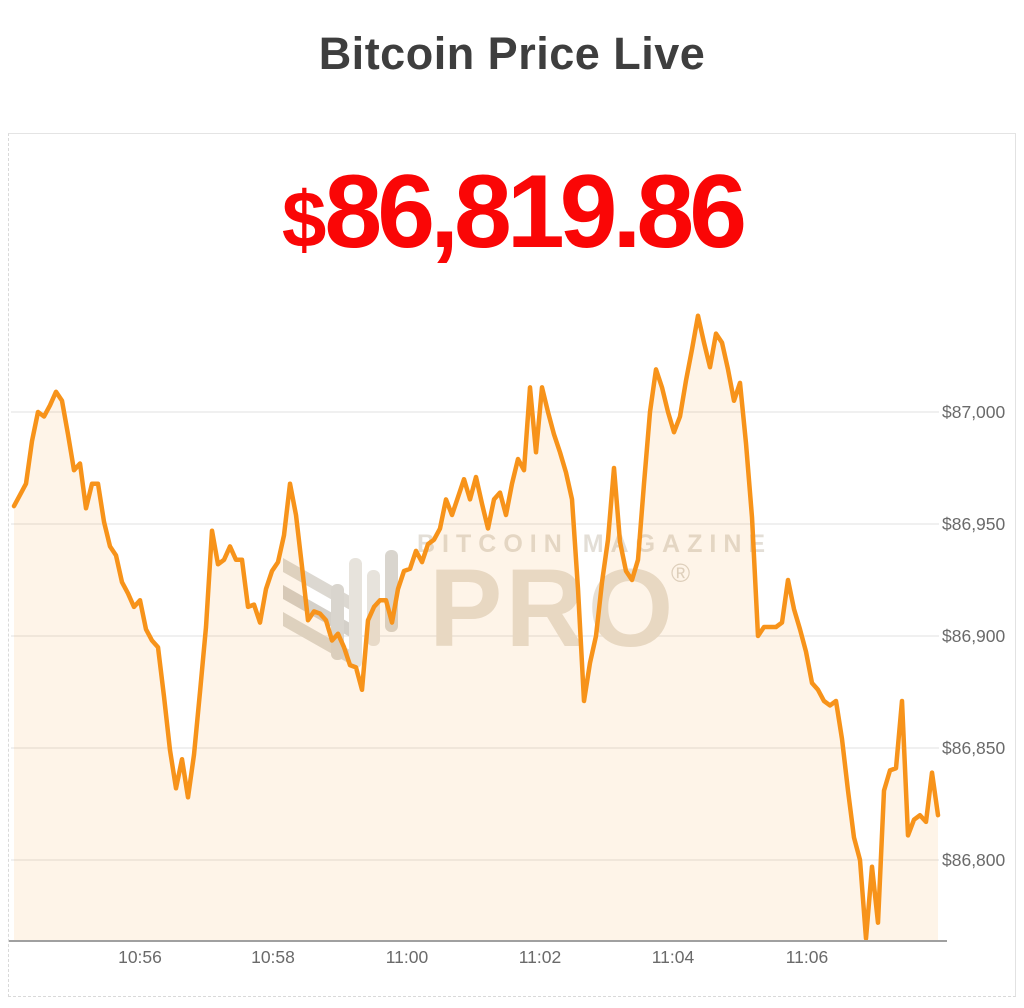  What do you see at coordinates (974, 748) in the screenshot?
I see `y-axis-label: $86,850` at bounding box center [974, 748].